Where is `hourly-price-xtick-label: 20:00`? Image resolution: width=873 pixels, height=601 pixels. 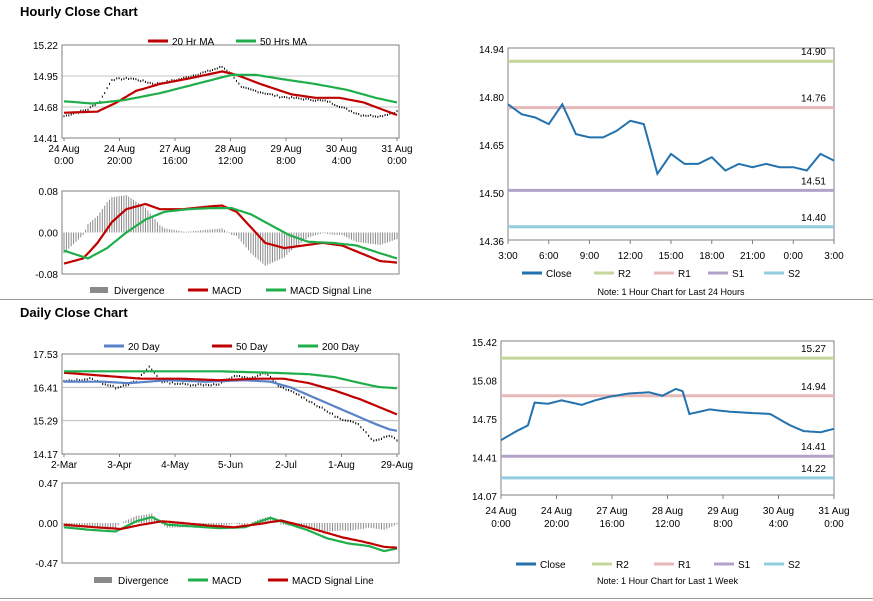
hourly-price-xtick-label: 20:00 is located at coordinates (119, 161).